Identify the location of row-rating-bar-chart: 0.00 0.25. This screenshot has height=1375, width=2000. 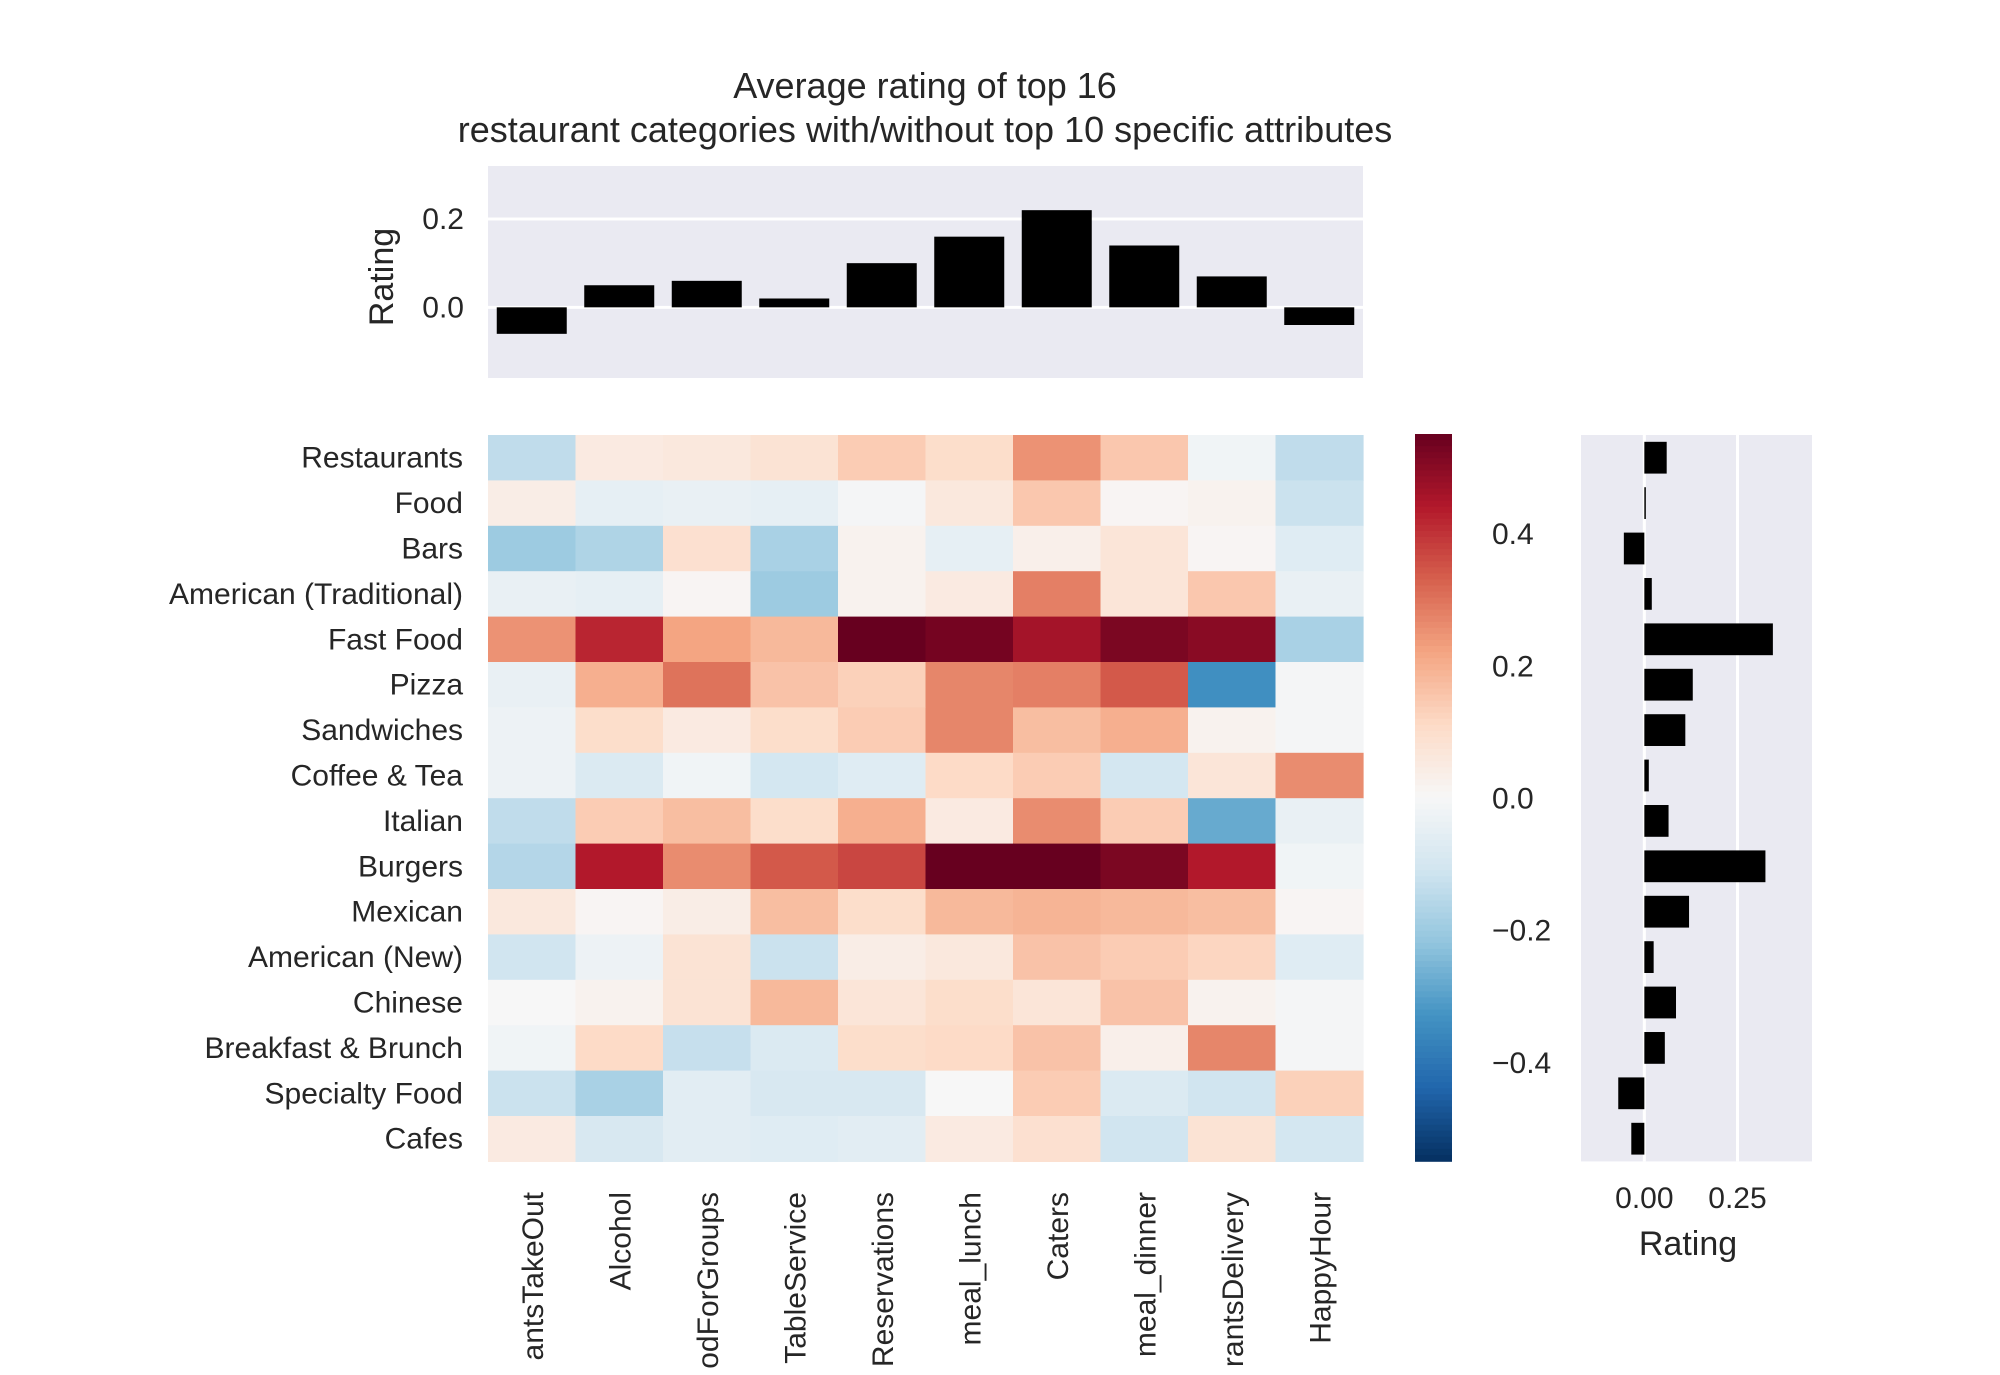
(1696, 825).